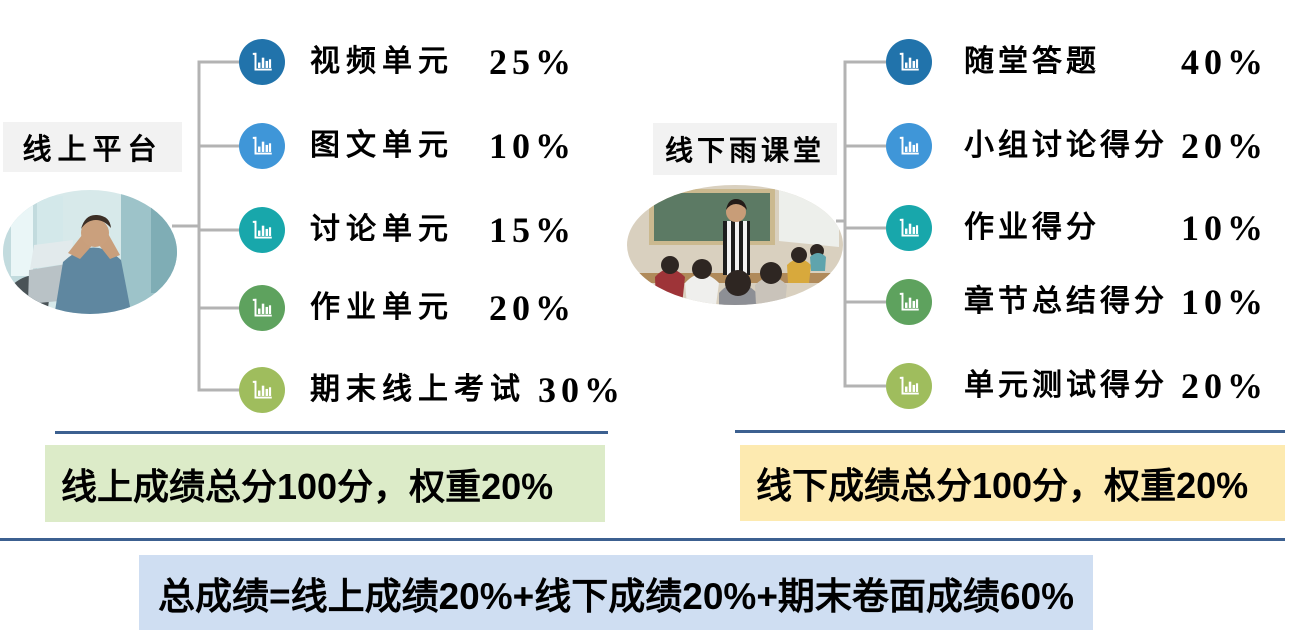 The image size is (1294, 632). Describe the element at coordinates (616, 592) in the screenshot. I see `total-score-formula-box: 总成绩=线上成绩20%+线下成绩20%+期末卷面成绩60%` at that location.